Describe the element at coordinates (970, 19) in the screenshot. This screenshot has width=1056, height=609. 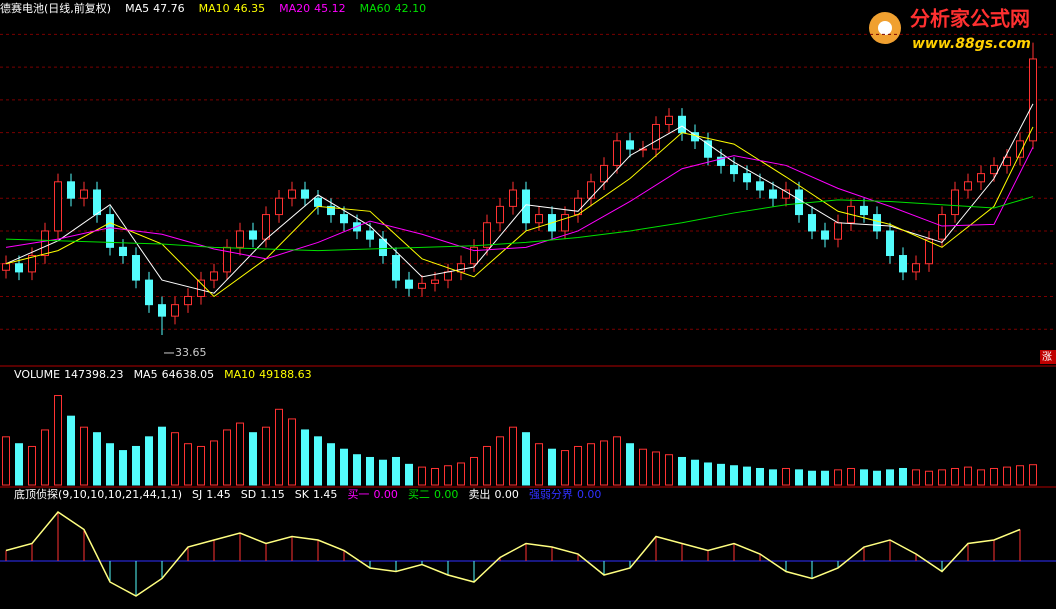
I see `logo-name: 分析家公式网` at that location.